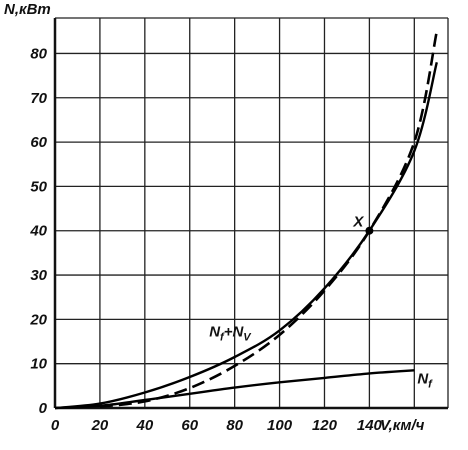 This screenshot has width=468, height=450. I want to click on y-tick-label: 20, so click(38, 319).